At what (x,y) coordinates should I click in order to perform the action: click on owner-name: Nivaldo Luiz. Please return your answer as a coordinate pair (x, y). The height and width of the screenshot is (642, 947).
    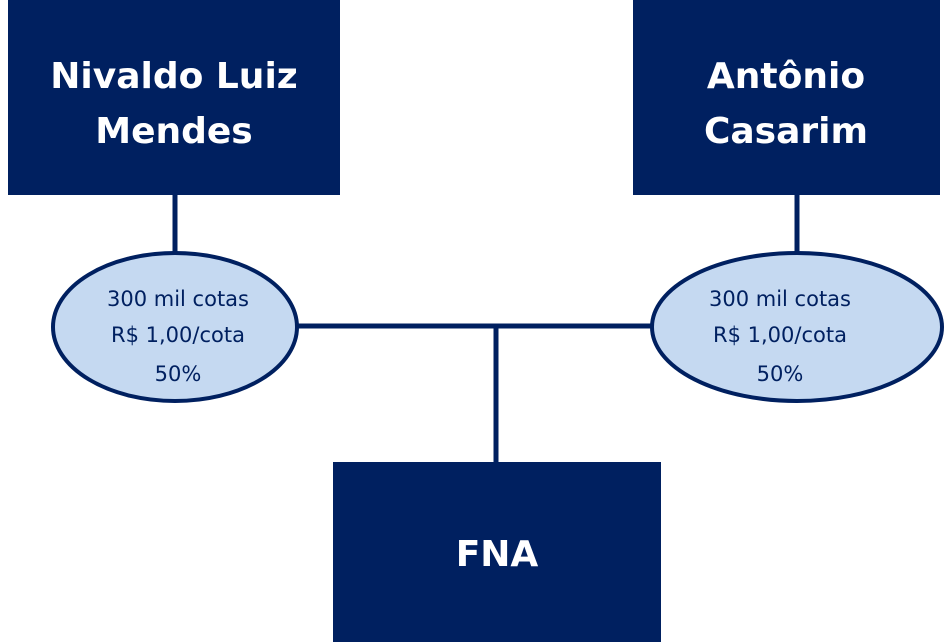
    Looking at the image, I should click on (173, 76).